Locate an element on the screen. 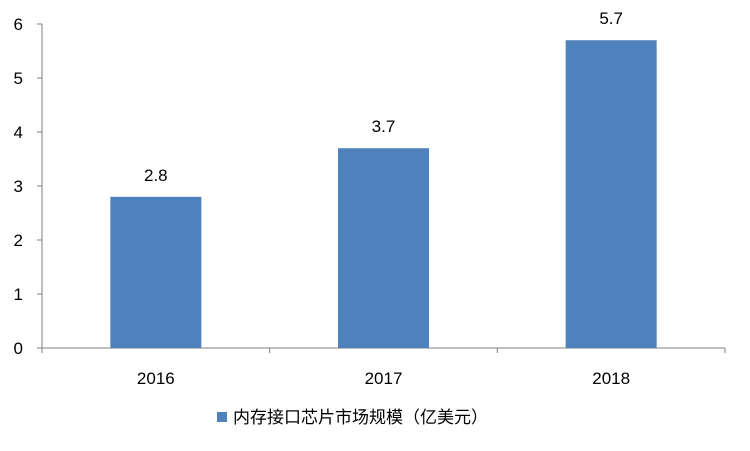  x-tick-label: 2018 is located at coordinates (611, 378).